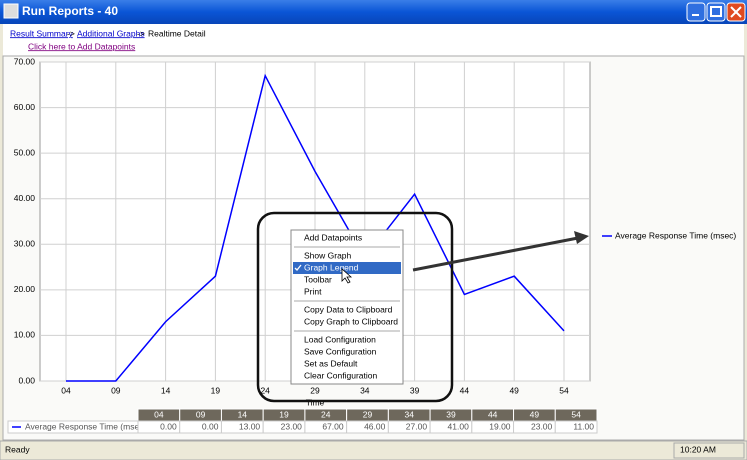  I want to click on window-title: Run Reports - 40, so click(70, 11).